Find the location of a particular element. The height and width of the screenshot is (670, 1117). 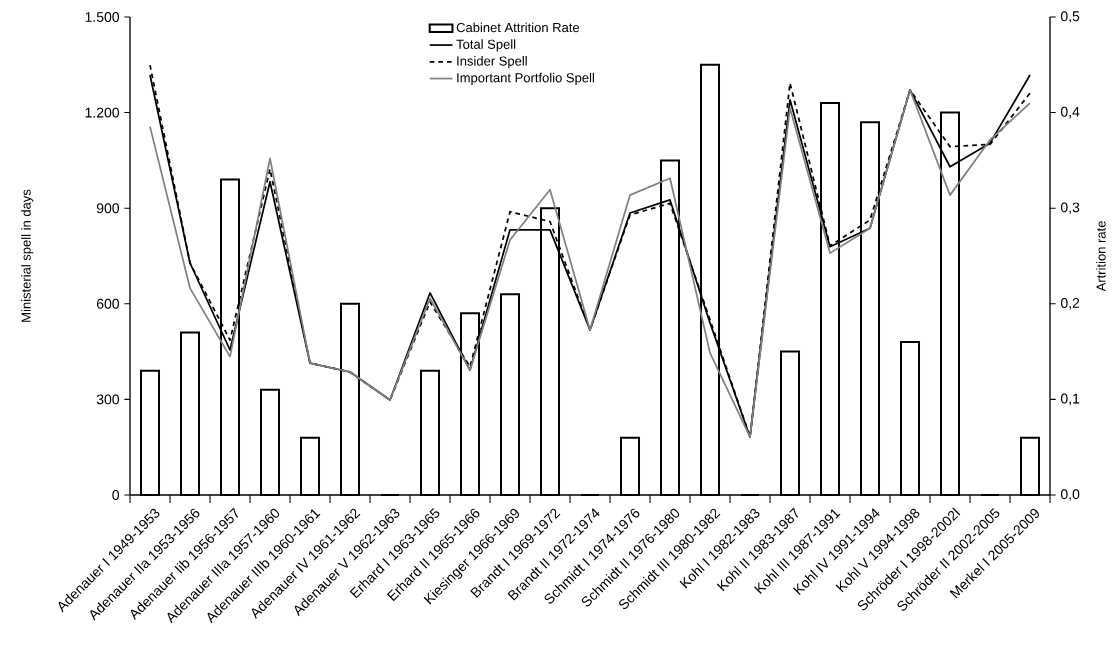

y2-tick-label: 0,0 is located at coordinates (1070, 495).